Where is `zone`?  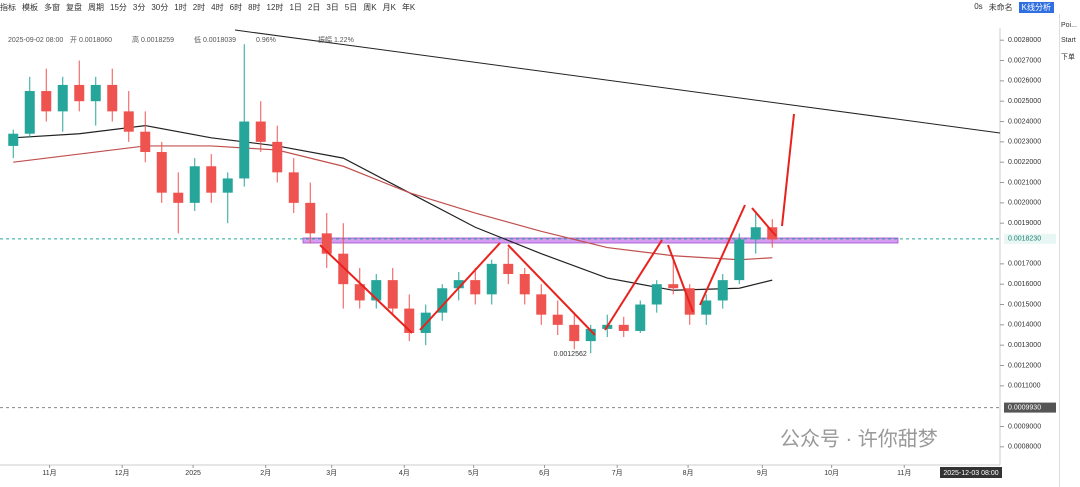 zone is located at coordinates (600, 240).